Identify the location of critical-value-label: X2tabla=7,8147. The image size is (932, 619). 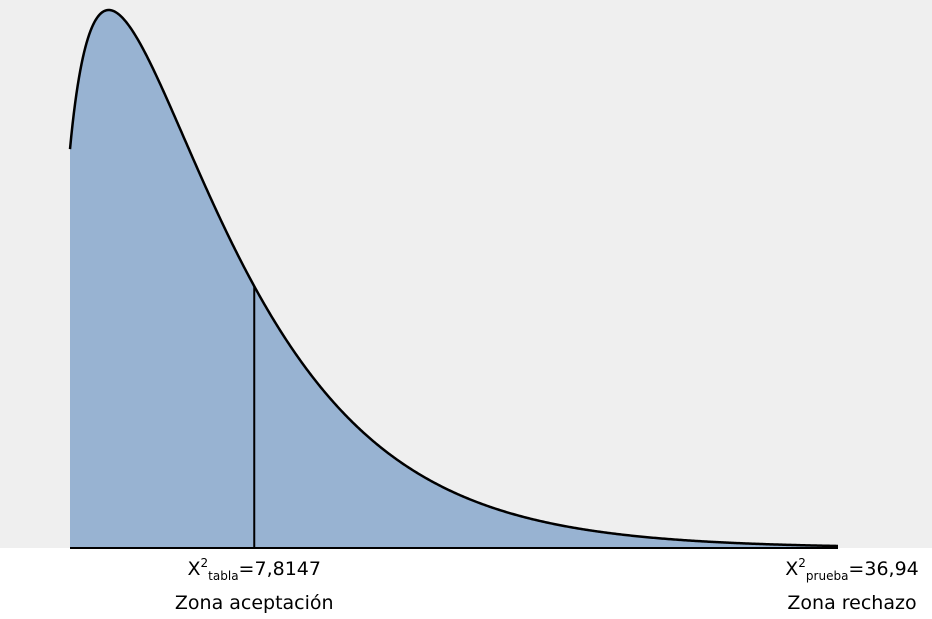
(254, 569).